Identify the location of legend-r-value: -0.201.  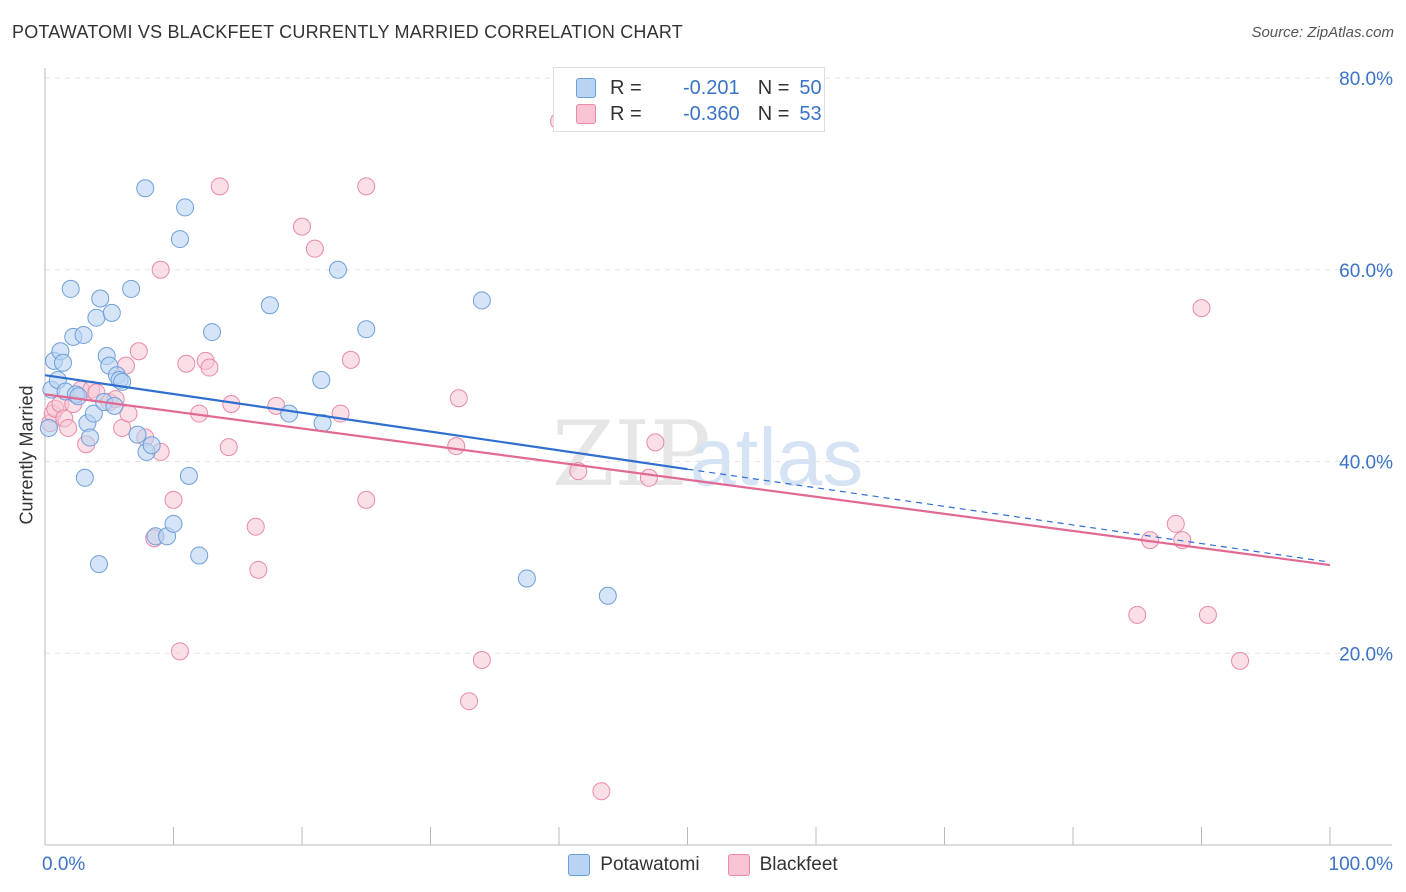
(711, 87).